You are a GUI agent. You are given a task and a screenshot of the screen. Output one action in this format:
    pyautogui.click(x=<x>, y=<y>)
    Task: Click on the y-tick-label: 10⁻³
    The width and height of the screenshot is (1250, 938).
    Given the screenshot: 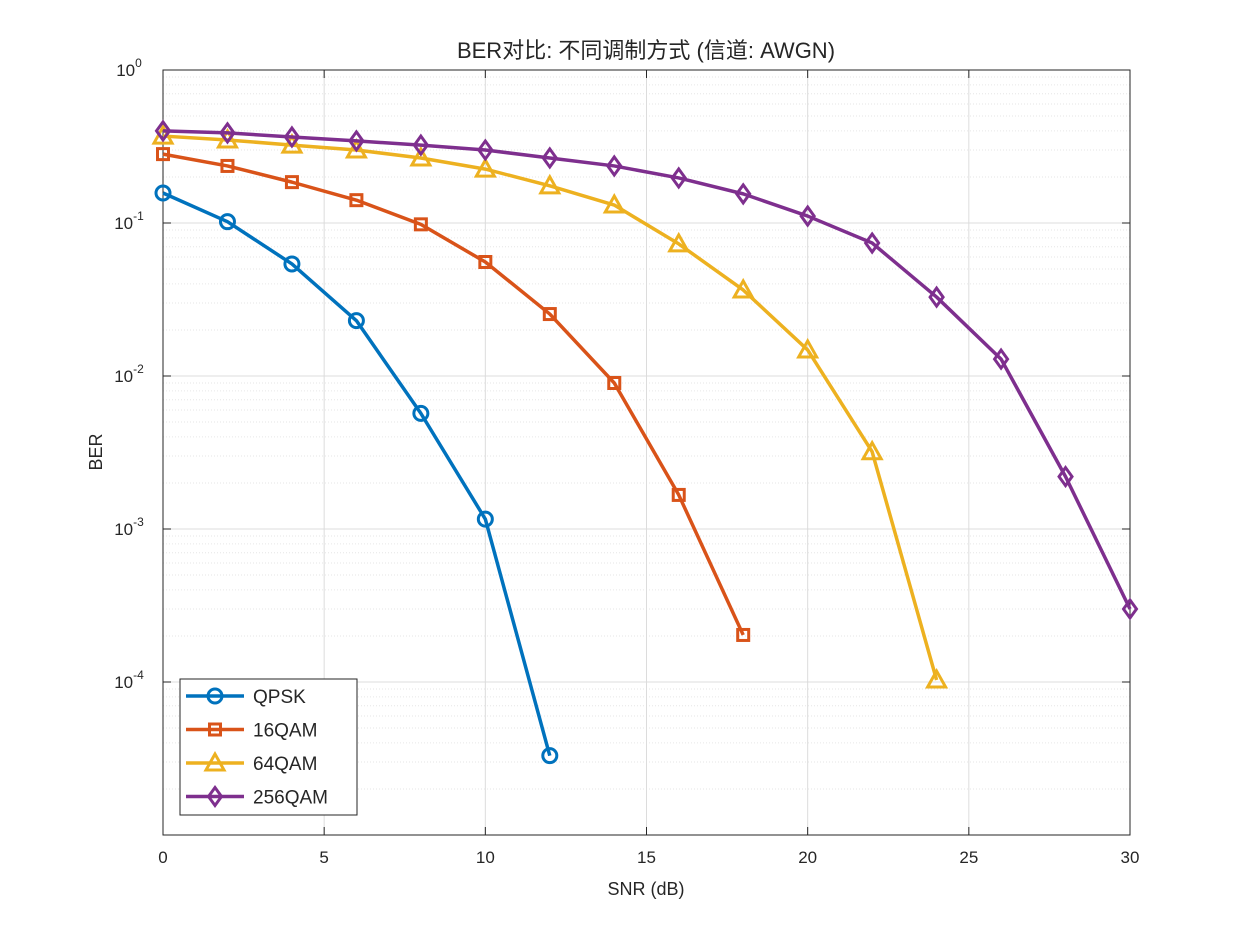 What is the action you would take?
    pyautogui.click(x=129, y=527)
    